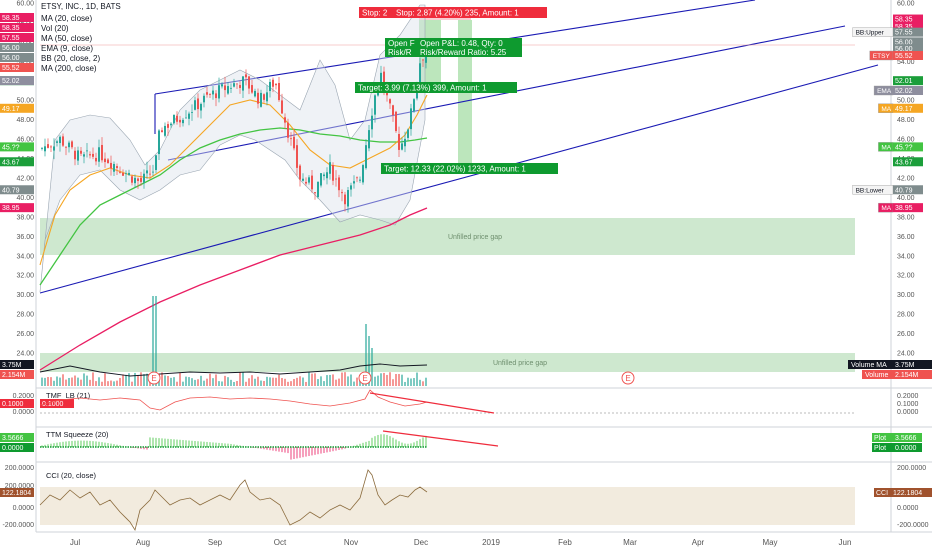 This screenshot has height=550, width=932. Describe the element at coordinates (400, 52) in the screenshot. I see `svg-text: Risk/R` at that location.